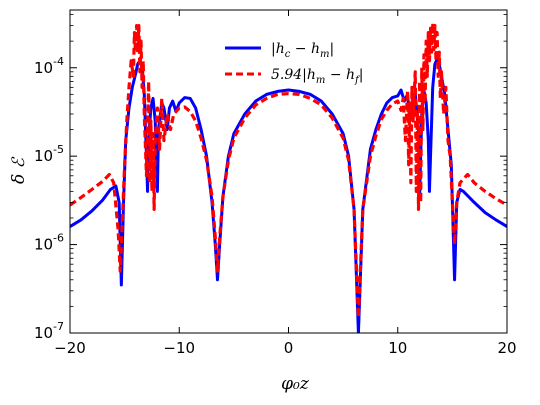  Describe the element at coordinates (289, 348) in the screenshot. I see `x-tick-label: 0` at that location.